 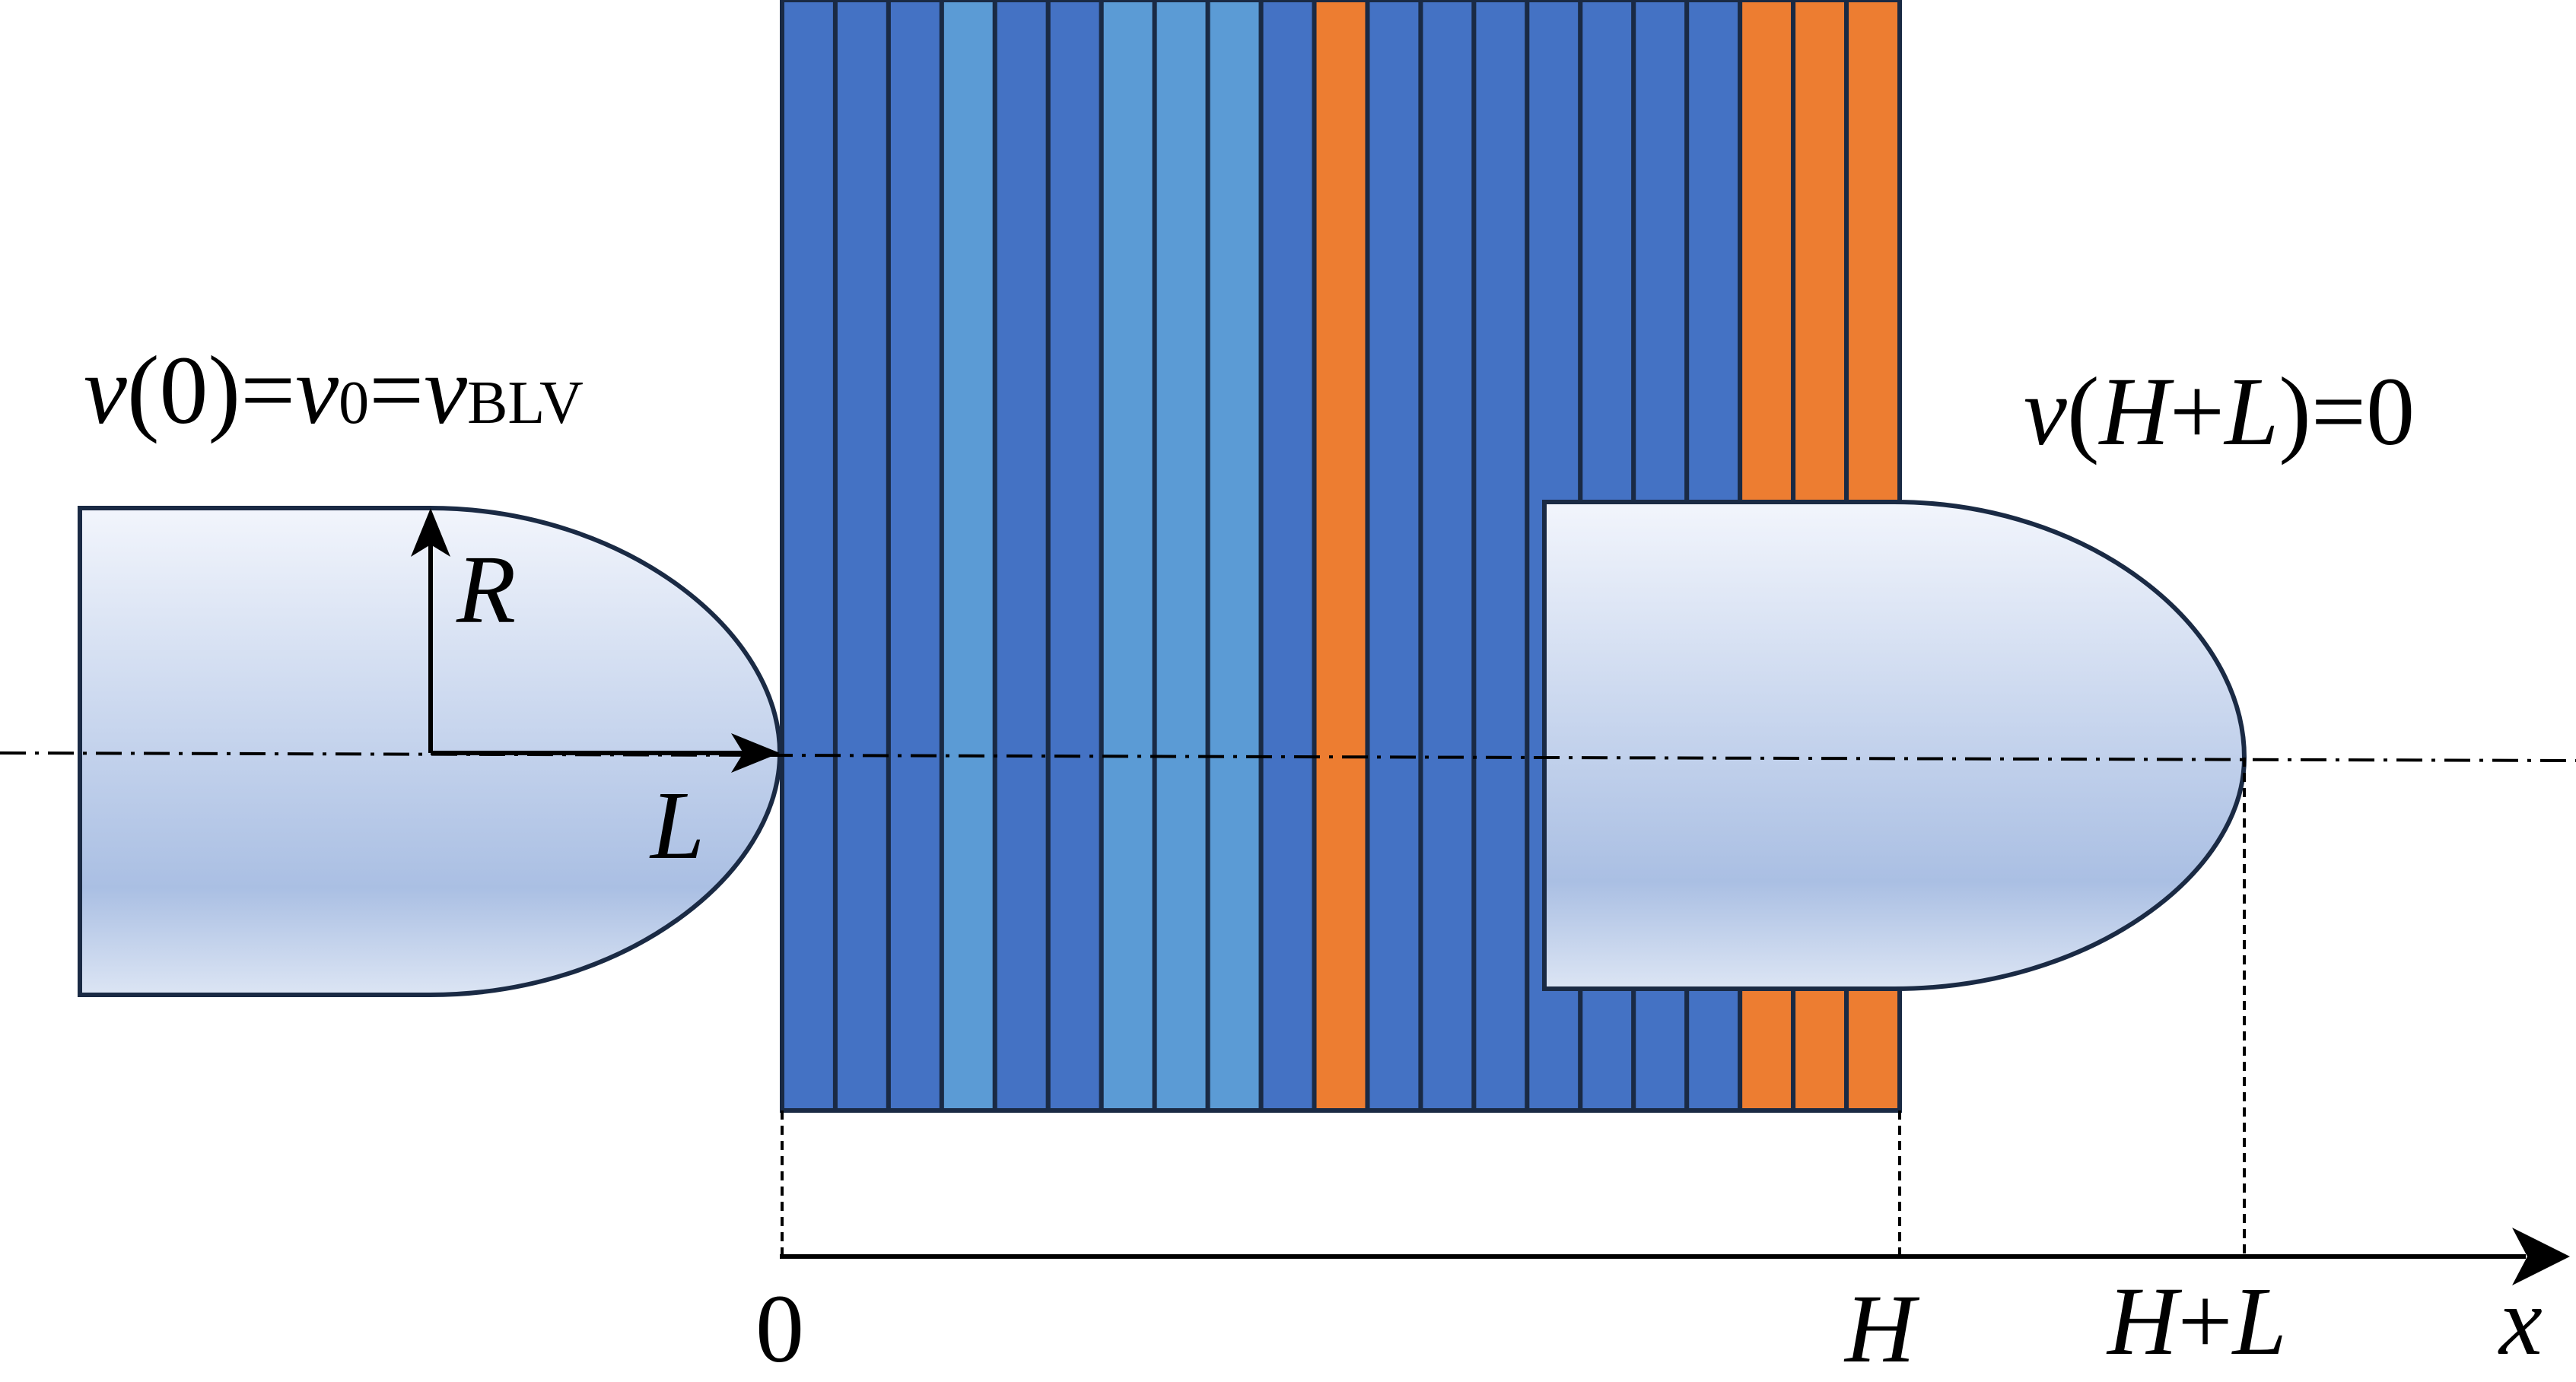 What do you see at coordinates (676, 825) in the screenshot?
I see `length-label: L` at bounding box center [676, 825].